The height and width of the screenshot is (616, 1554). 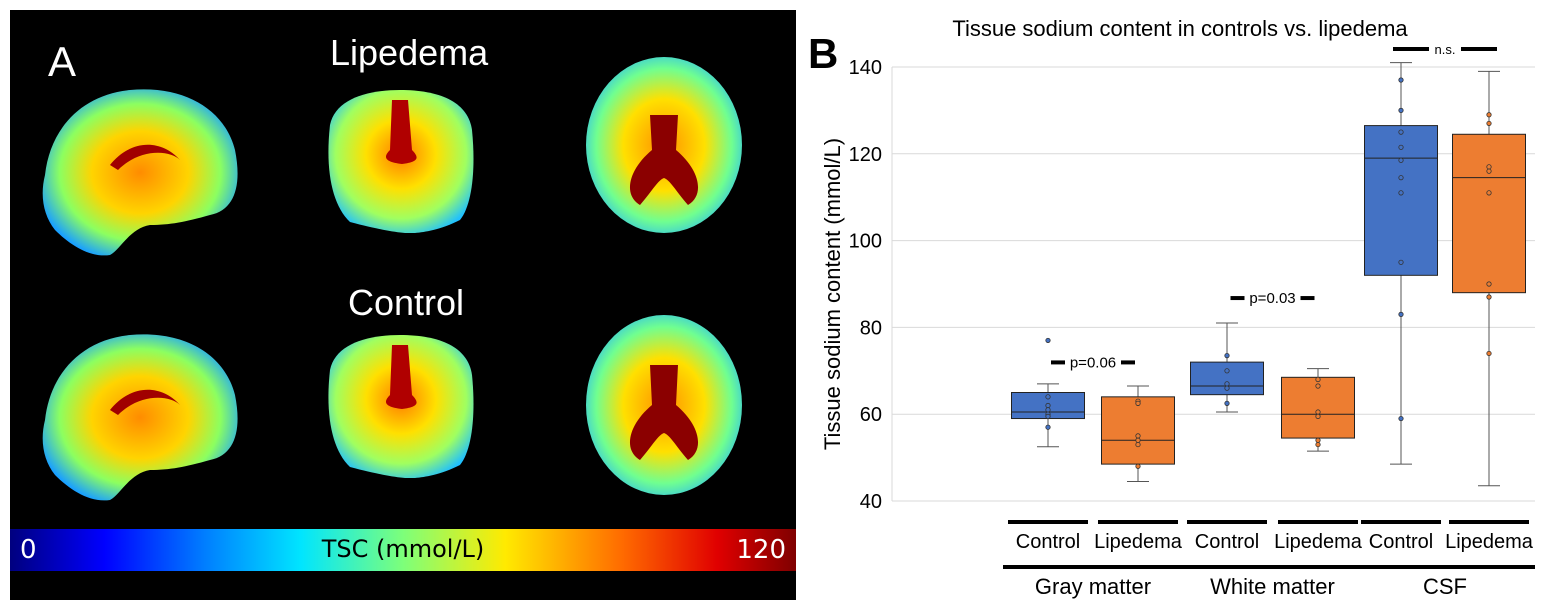 What do you see at coordinates (832, 294) in the screenshot?
I see `y-axis-label: Tissue sodium content (mmol/L)` at bounding box center [832, 294].